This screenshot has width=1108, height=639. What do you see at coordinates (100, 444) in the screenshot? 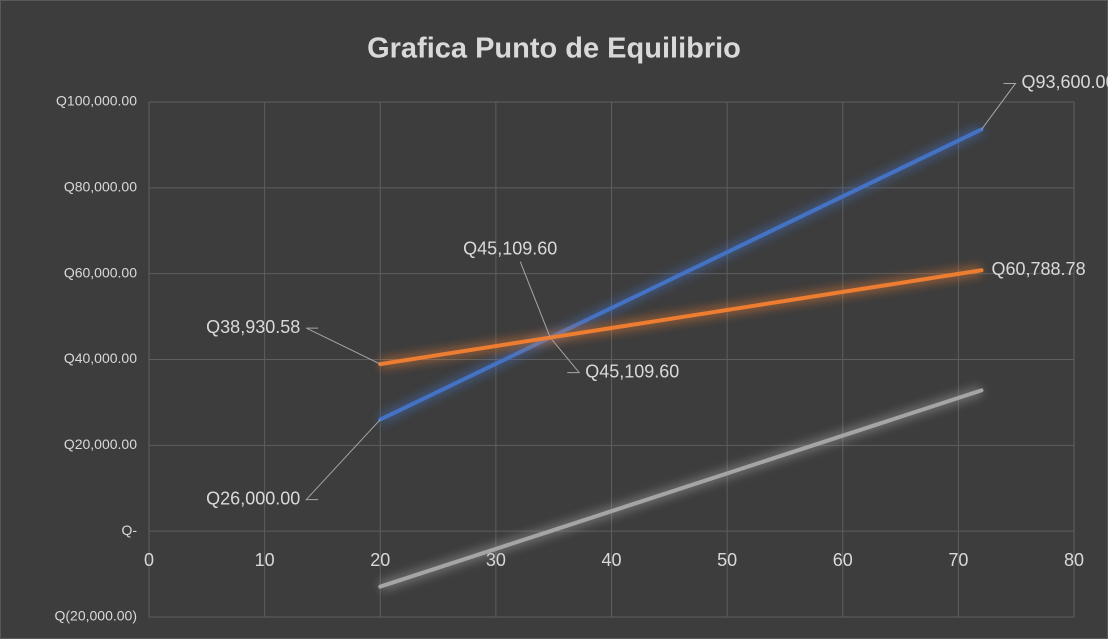
I see `y-tick-label: Q20,000.00` at bounding box center [100, 444].